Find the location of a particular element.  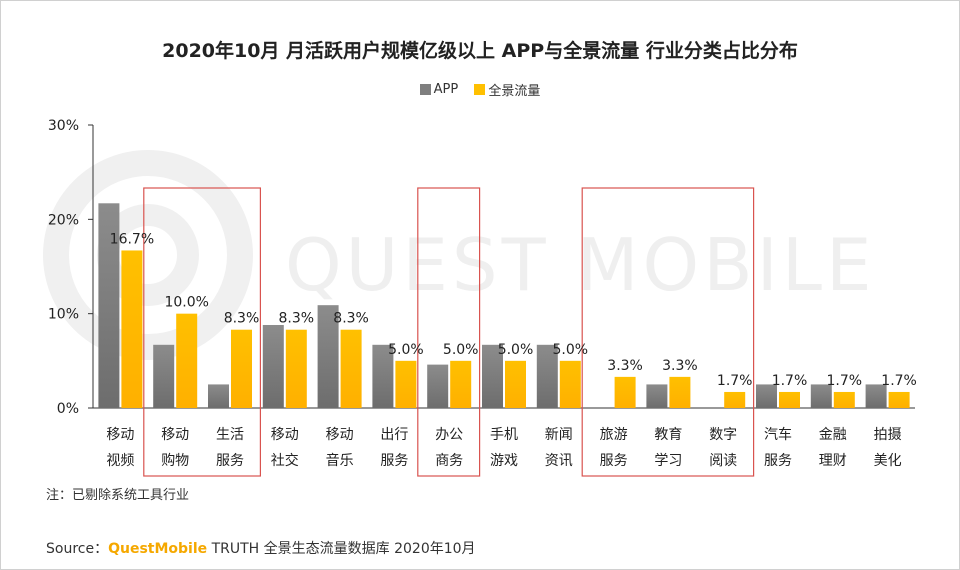

chart-legend: APP 全景流量 is located at coordinates (480, 89).